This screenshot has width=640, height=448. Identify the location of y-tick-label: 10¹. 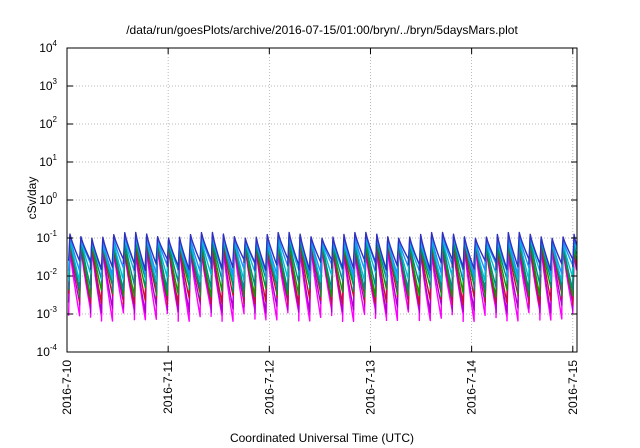
(48, 161).